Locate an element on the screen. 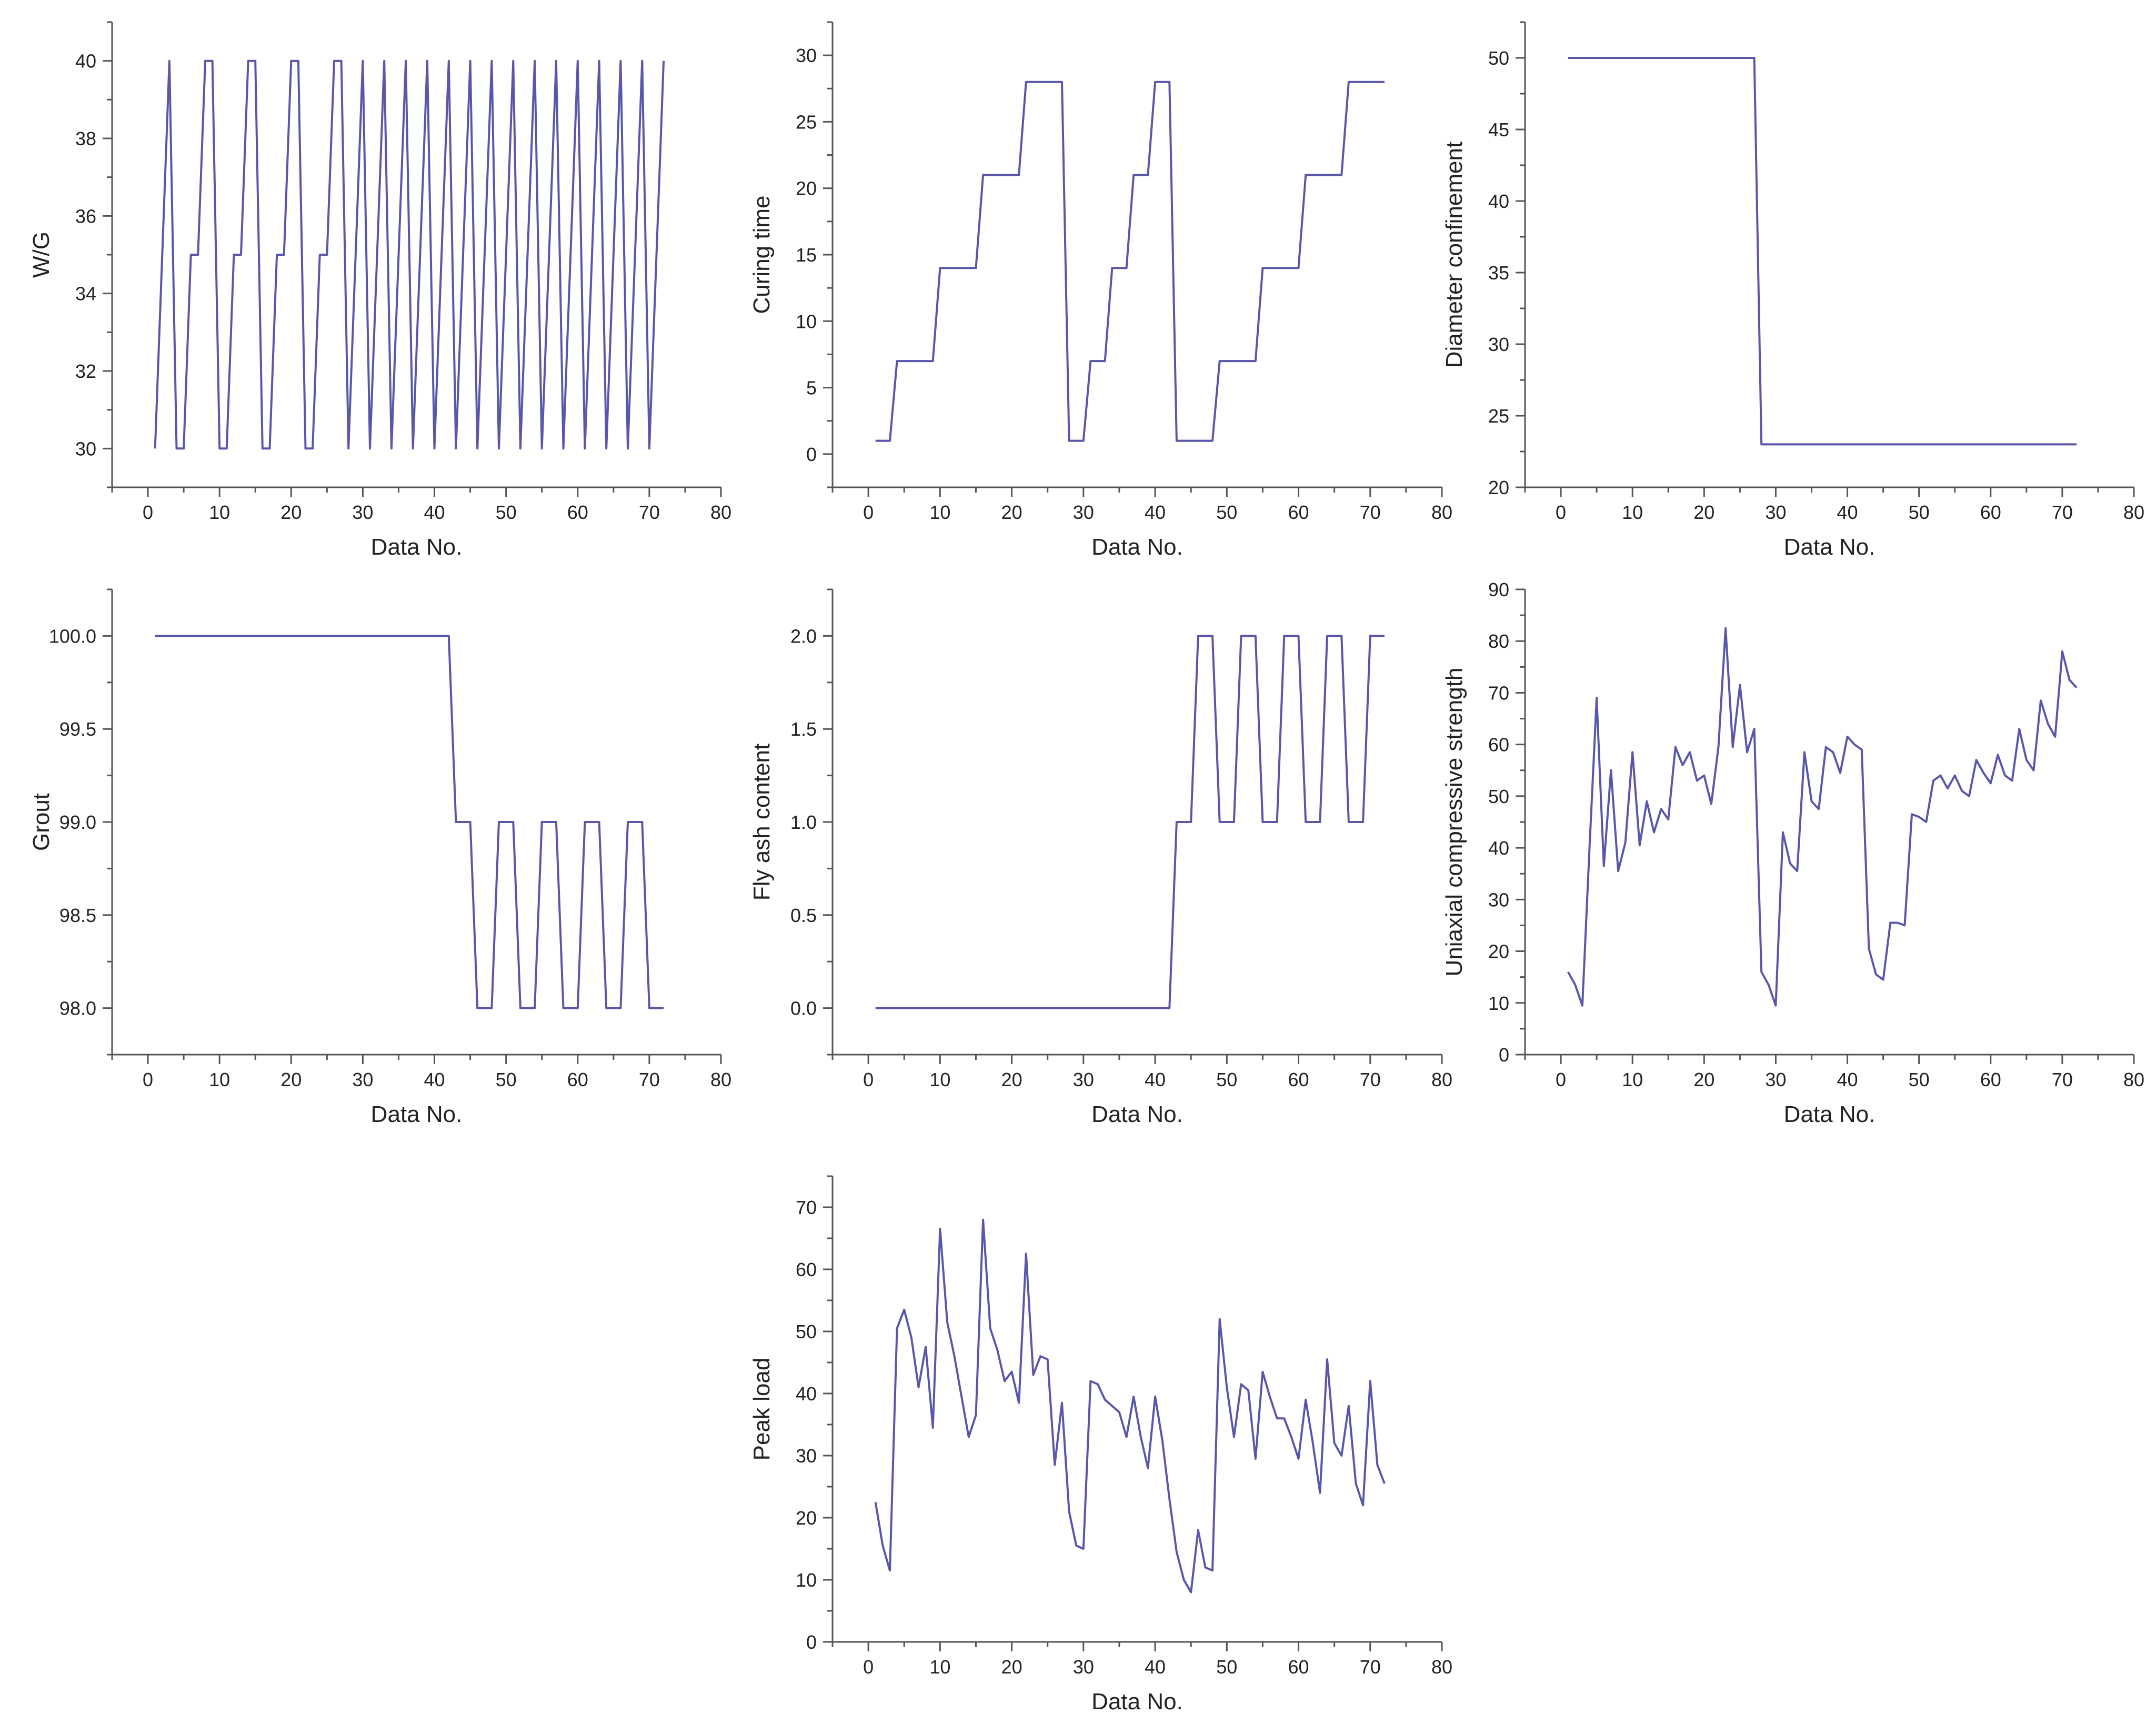 This screenshot has height=1734, width=2156. y-tick-label: 15 is located at coordinates (806, 255).